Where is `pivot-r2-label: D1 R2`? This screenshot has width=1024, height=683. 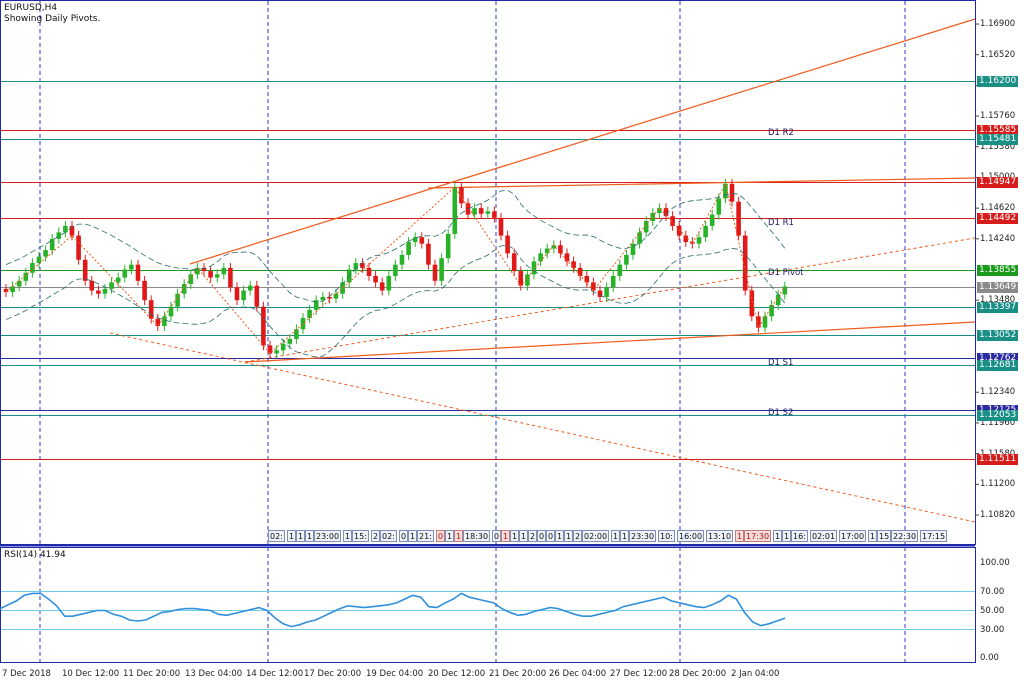
pivot-r2-label: D1 R2 is located at coordinates (781, 133).